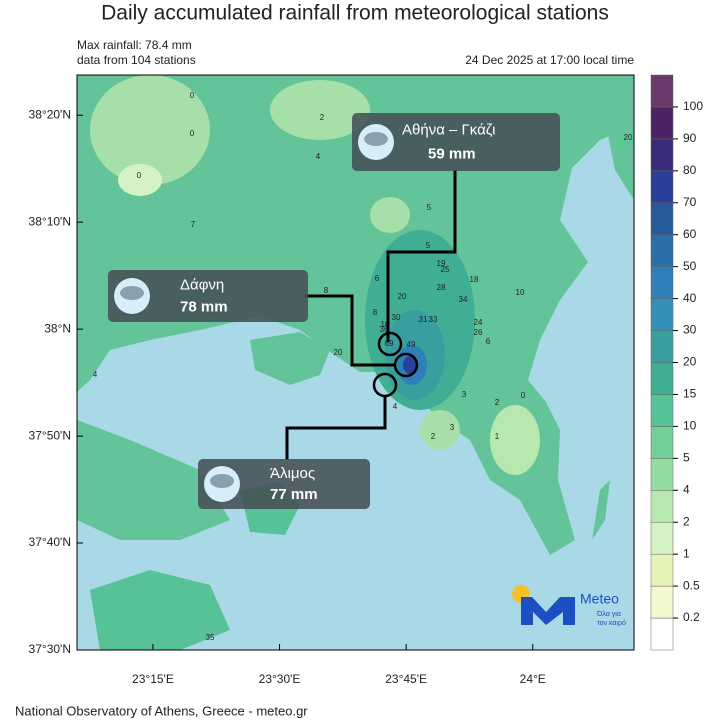  I want to click on logo-brand: Meteo, so click(599, 599).